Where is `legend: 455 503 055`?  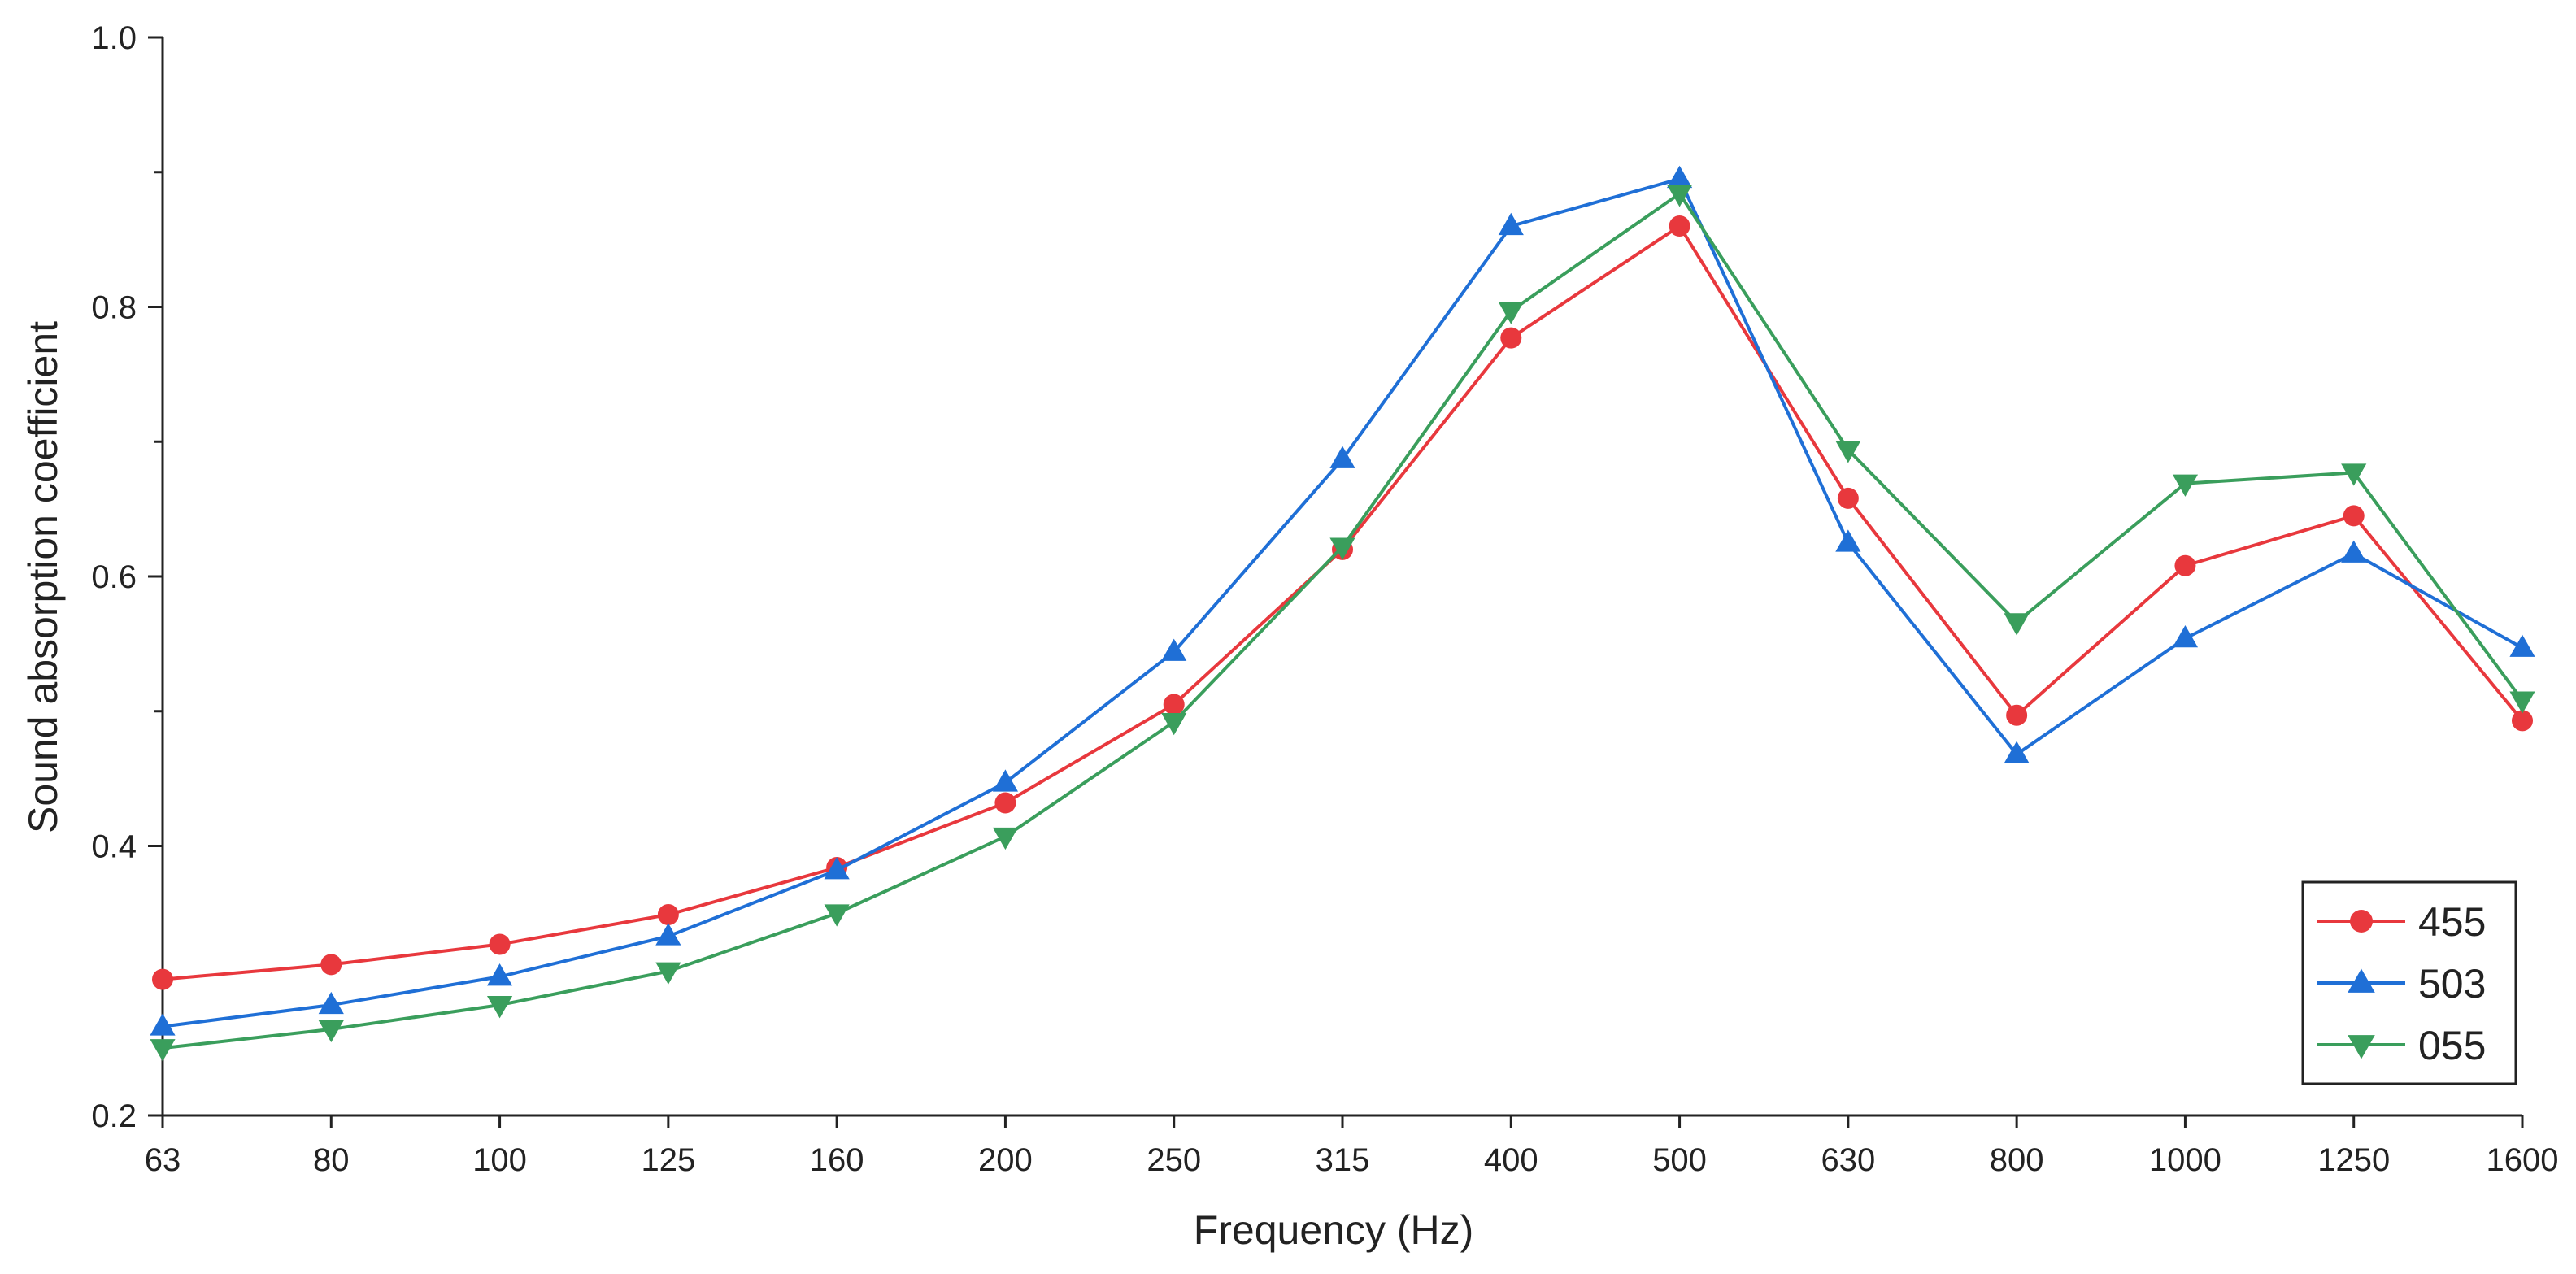 legend: 455 503 055 is located at coordinates (2409, 983).